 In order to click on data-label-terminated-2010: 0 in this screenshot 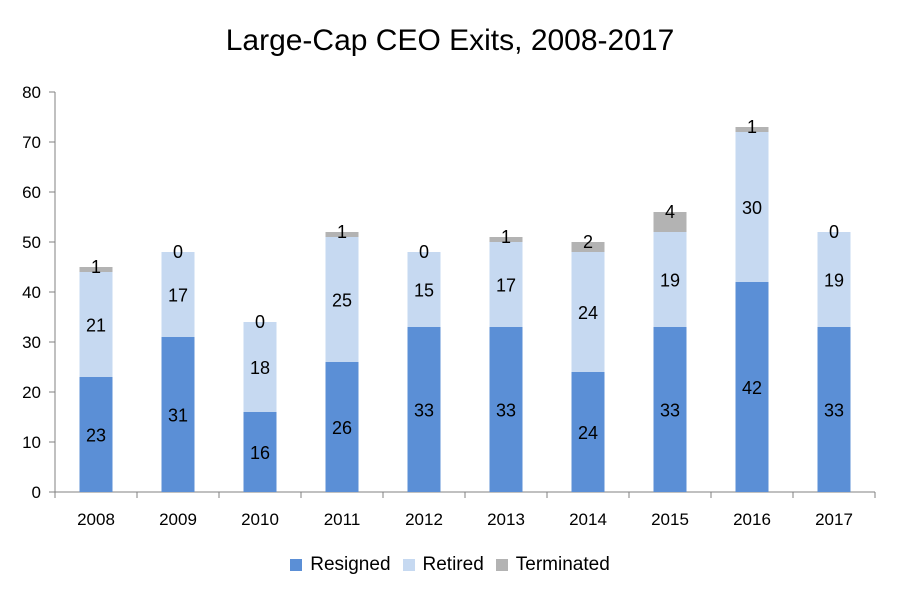, I will do `click(260, 322)`.